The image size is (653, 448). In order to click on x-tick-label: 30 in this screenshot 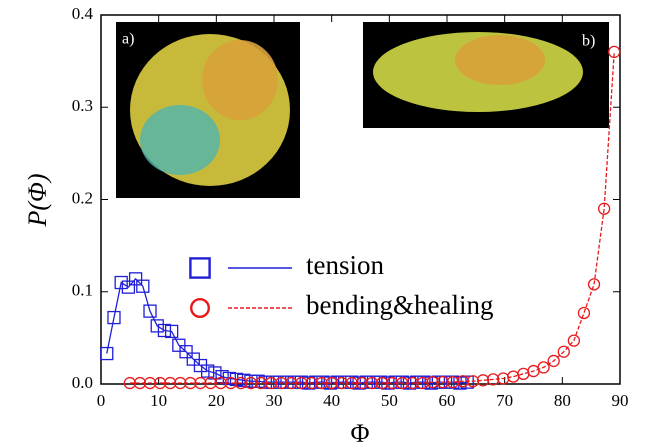, I will do `click(274, 400)`.